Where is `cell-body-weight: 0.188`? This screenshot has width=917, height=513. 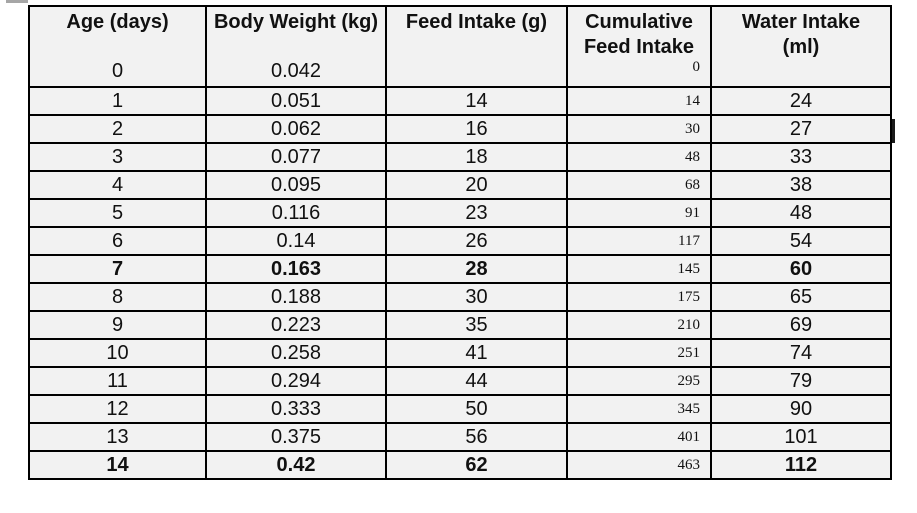 cell-body-weight: 0.188 is located at coordinates (296, 297).